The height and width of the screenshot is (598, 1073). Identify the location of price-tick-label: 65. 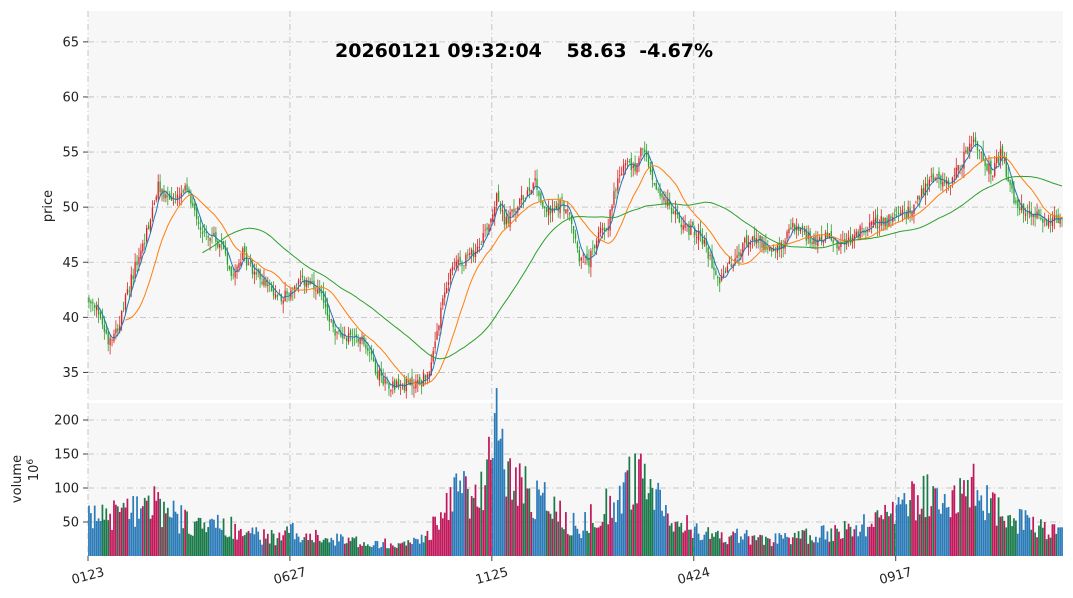
(70, 42).